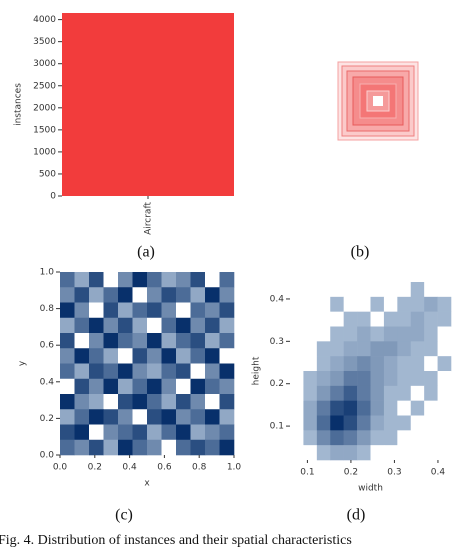  What do you see at coordinates (199, 468) in the screenshot?
I see `x-tick-label: 0.8` at bounding box center [199, 468].